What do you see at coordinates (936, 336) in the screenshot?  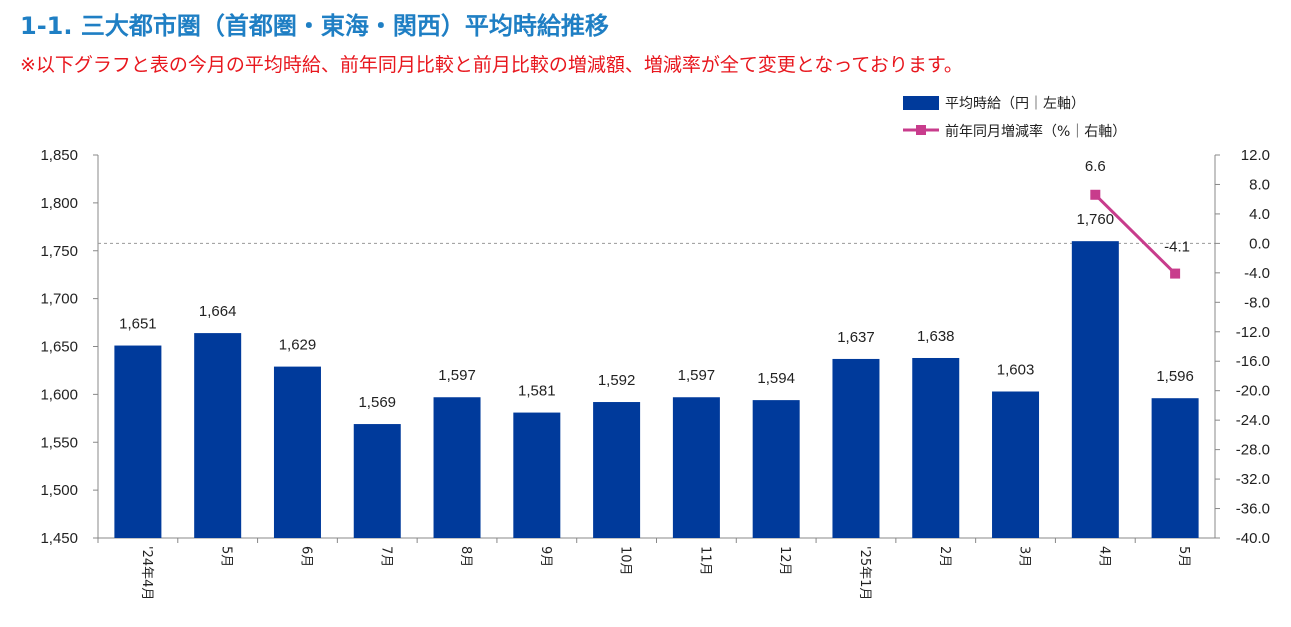 I see `bar-value-label: 1,638` at bounding box center [936, 336].